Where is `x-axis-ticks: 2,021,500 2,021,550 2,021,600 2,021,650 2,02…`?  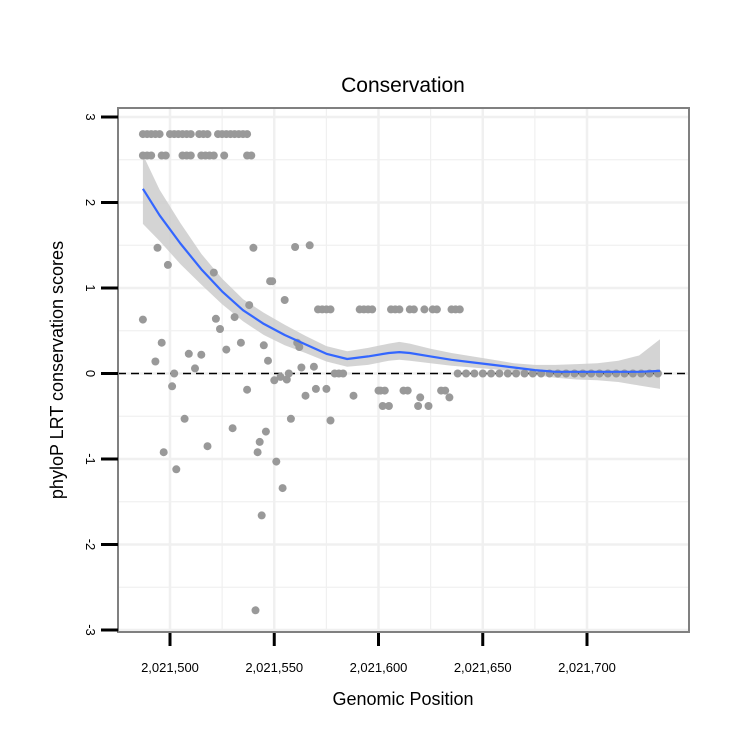 x-axis-ticks: 2,021,500 2,021,550 2,021,600 2,021,650 2,02… is located at coordinates (378, 654).